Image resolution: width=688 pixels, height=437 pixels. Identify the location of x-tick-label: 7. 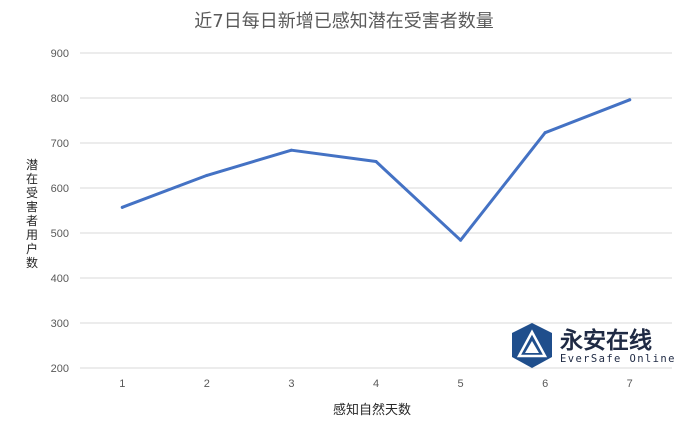
(630, 384).